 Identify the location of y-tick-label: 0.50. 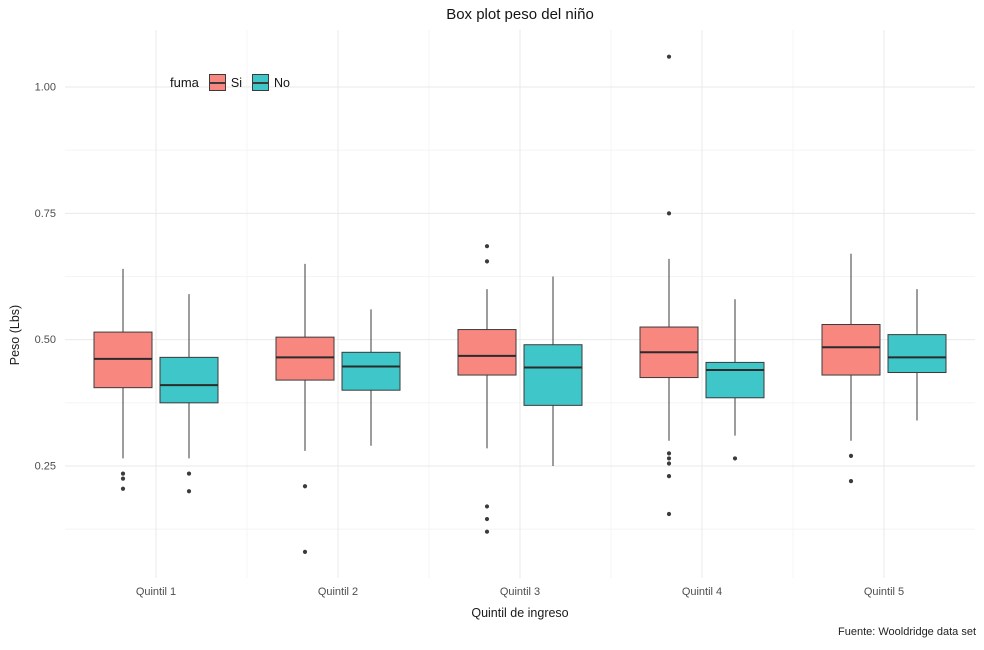
(45, 340).